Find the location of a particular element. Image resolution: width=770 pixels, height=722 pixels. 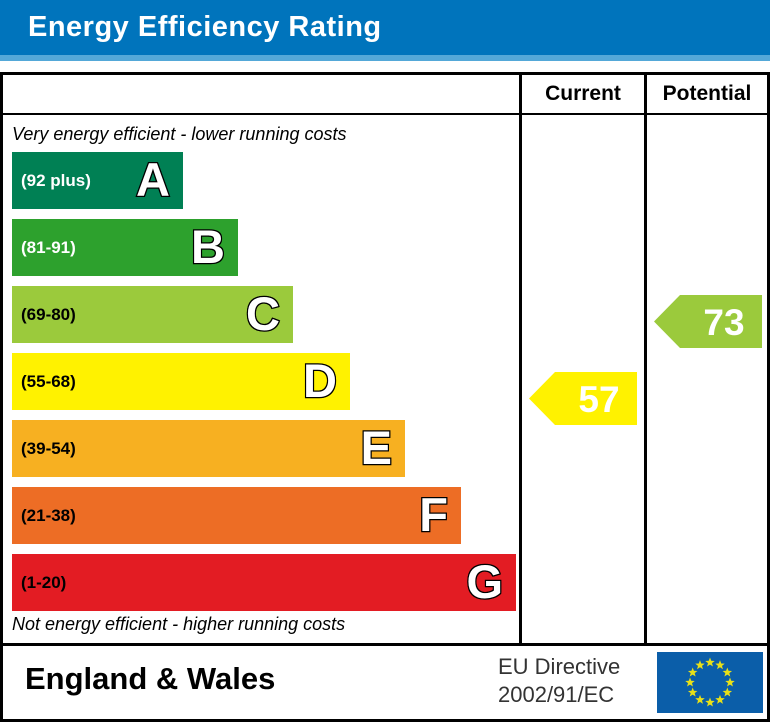

band-range: (55-68) is located at coordinates (48, 381).